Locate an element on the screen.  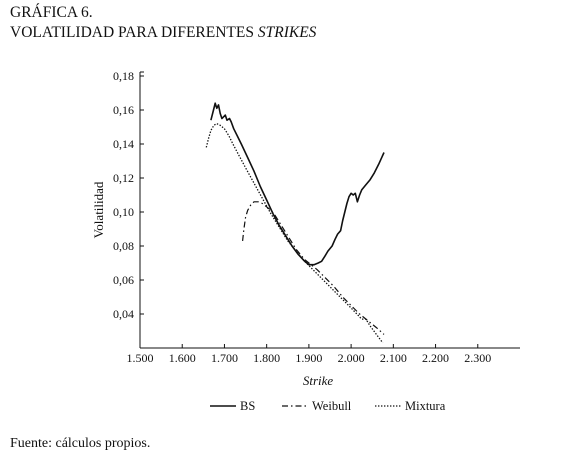
x-tick-label: 2.200 is located at coordinates (435, 358).